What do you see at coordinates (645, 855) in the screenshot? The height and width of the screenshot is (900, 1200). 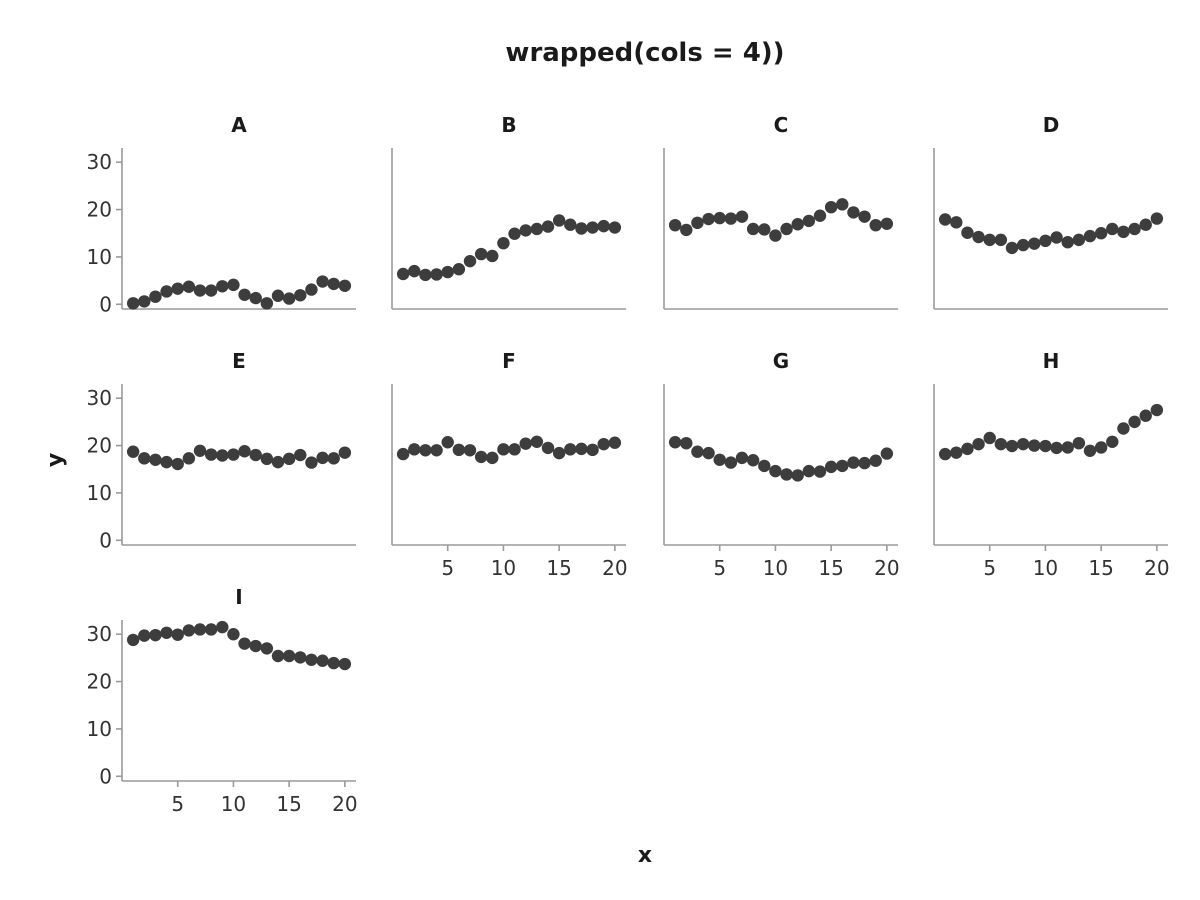 I see `x-axis-label: x` at bounding box center [645, 855].